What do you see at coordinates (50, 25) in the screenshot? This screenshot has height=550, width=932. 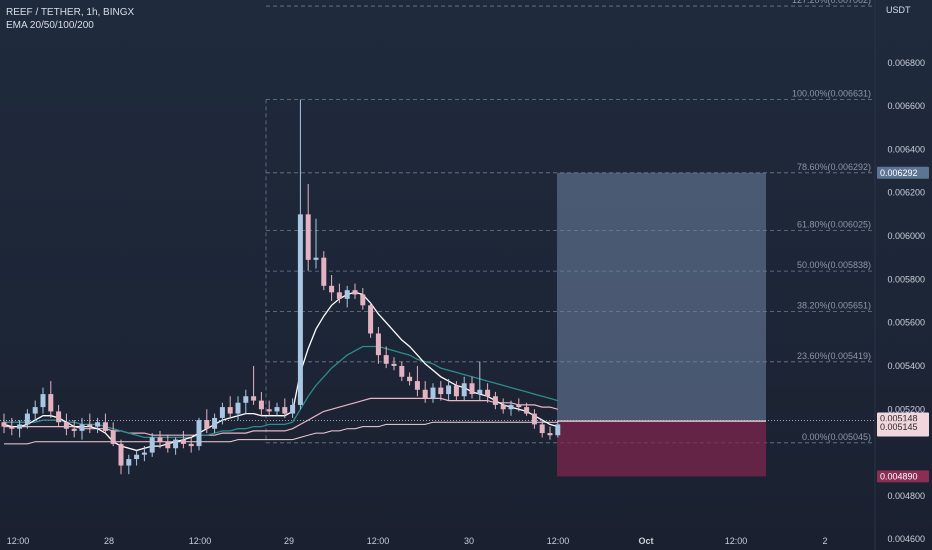 I see `indicator-label: EMA 20/50/100/200` at bounding box center [50, 25].